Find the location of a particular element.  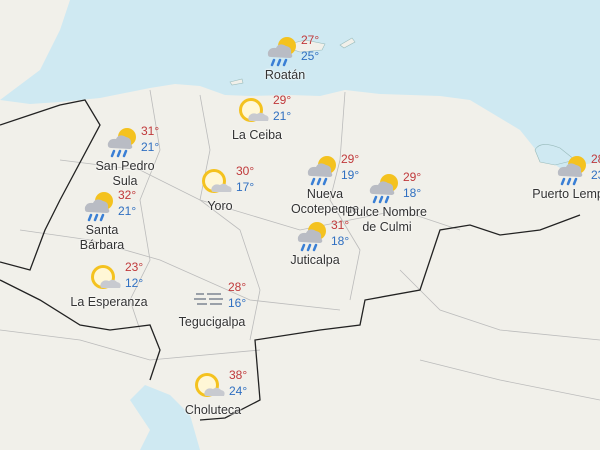

city-name: Choluteca is located at coordinates (213, 410).